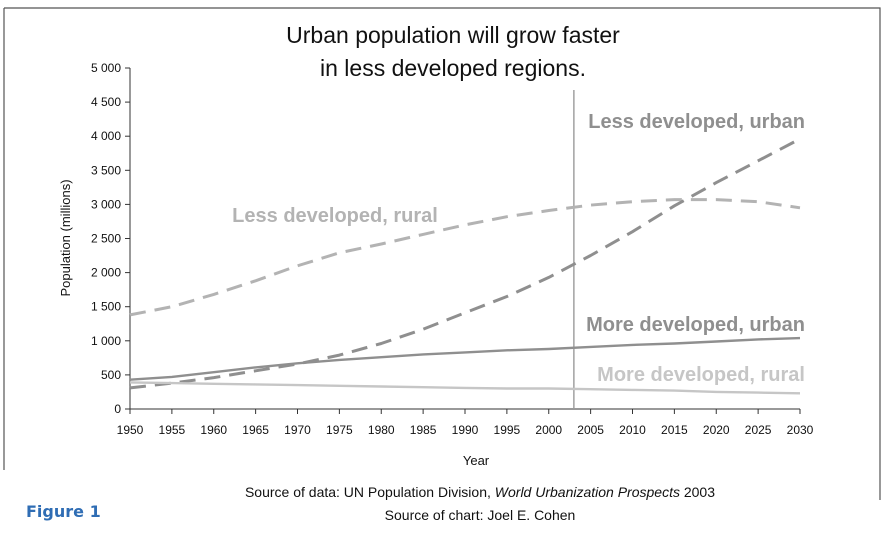 The image size is (886, 533). I want to click on figure-label: Figure 1, so click(63, 511).